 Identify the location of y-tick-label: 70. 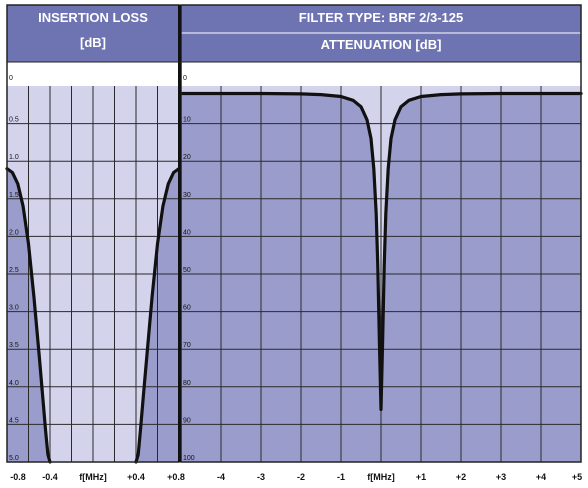
(187, 345).